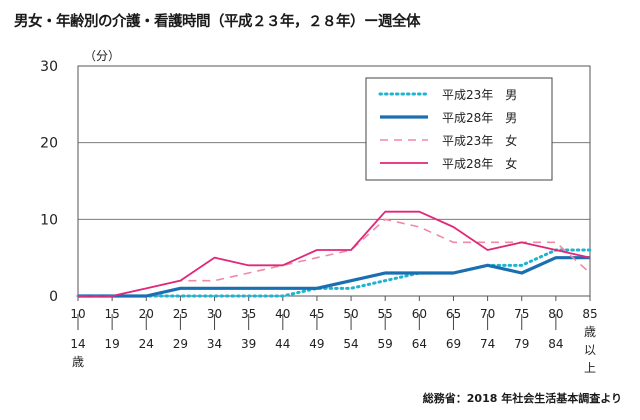 The image size is (640, 420). What do you see at coordinates (590, 368) in the screenshot?
I see `x-tick-label: 上` at bounding box center [590, 368].